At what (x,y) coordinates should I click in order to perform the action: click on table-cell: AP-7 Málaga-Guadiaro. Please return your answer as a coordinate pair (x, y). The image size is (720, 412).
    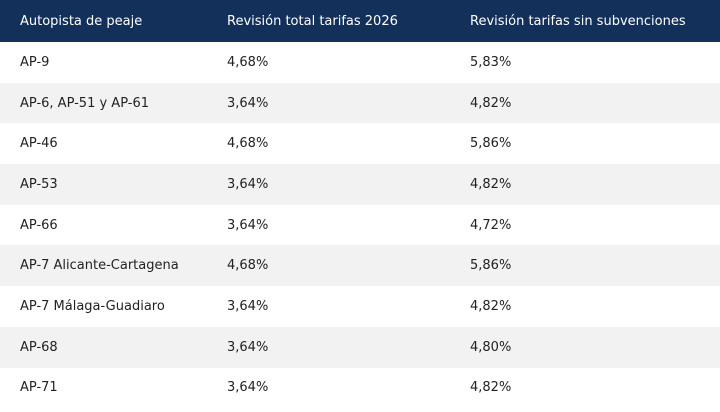
    Looking at the image, I should click on (92, 306).